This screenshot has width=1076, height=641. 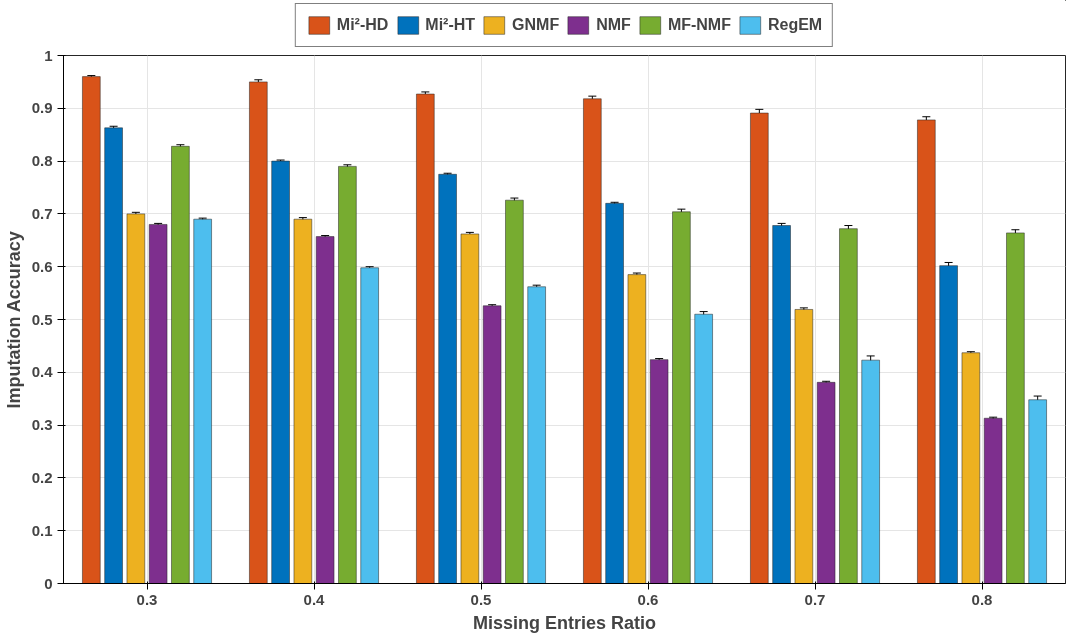 I want to click on y-tick-label: 0.5, so click(x=42, y=319).